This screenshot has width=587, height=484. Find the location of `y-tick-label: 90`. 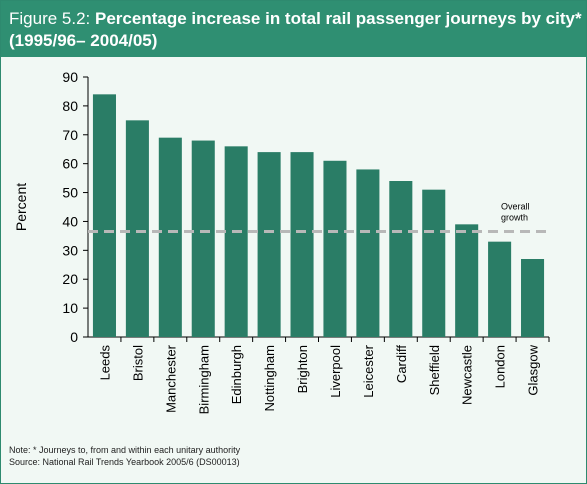

y-tick-label: 90 is located at coordinates (70, 77).